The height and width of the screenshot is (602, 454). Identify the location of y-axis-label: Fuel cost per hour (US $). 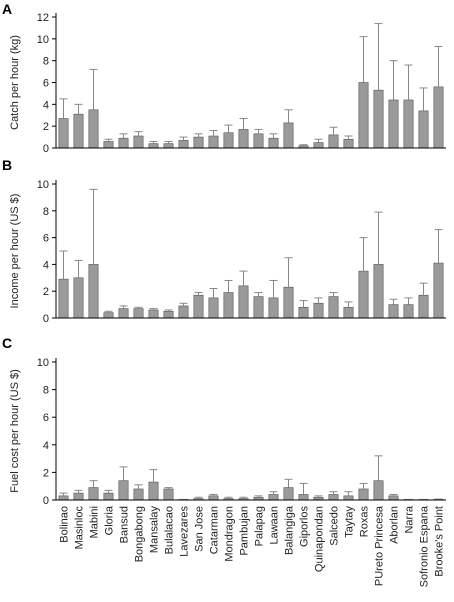
(15, 431).